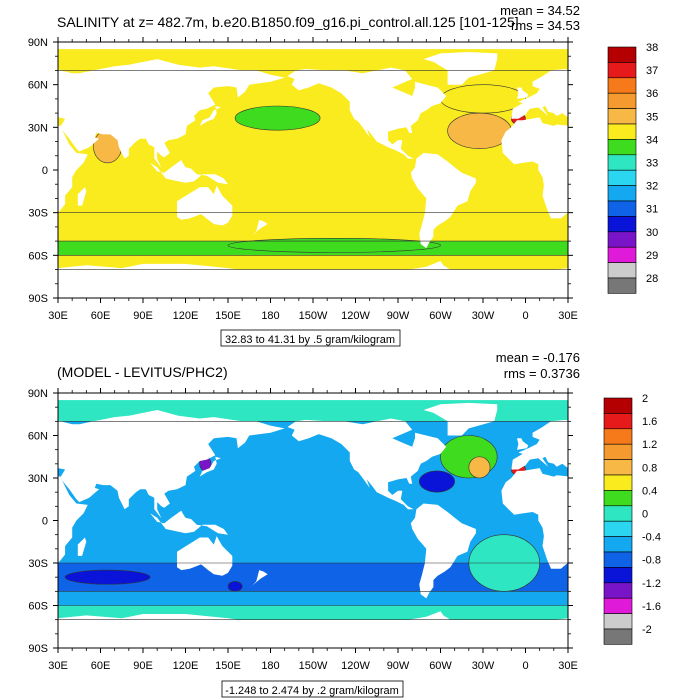 The height and width of the screenshot is (700, 700). I want to click on feature-north-pacific-tongue, so click(277, 118).